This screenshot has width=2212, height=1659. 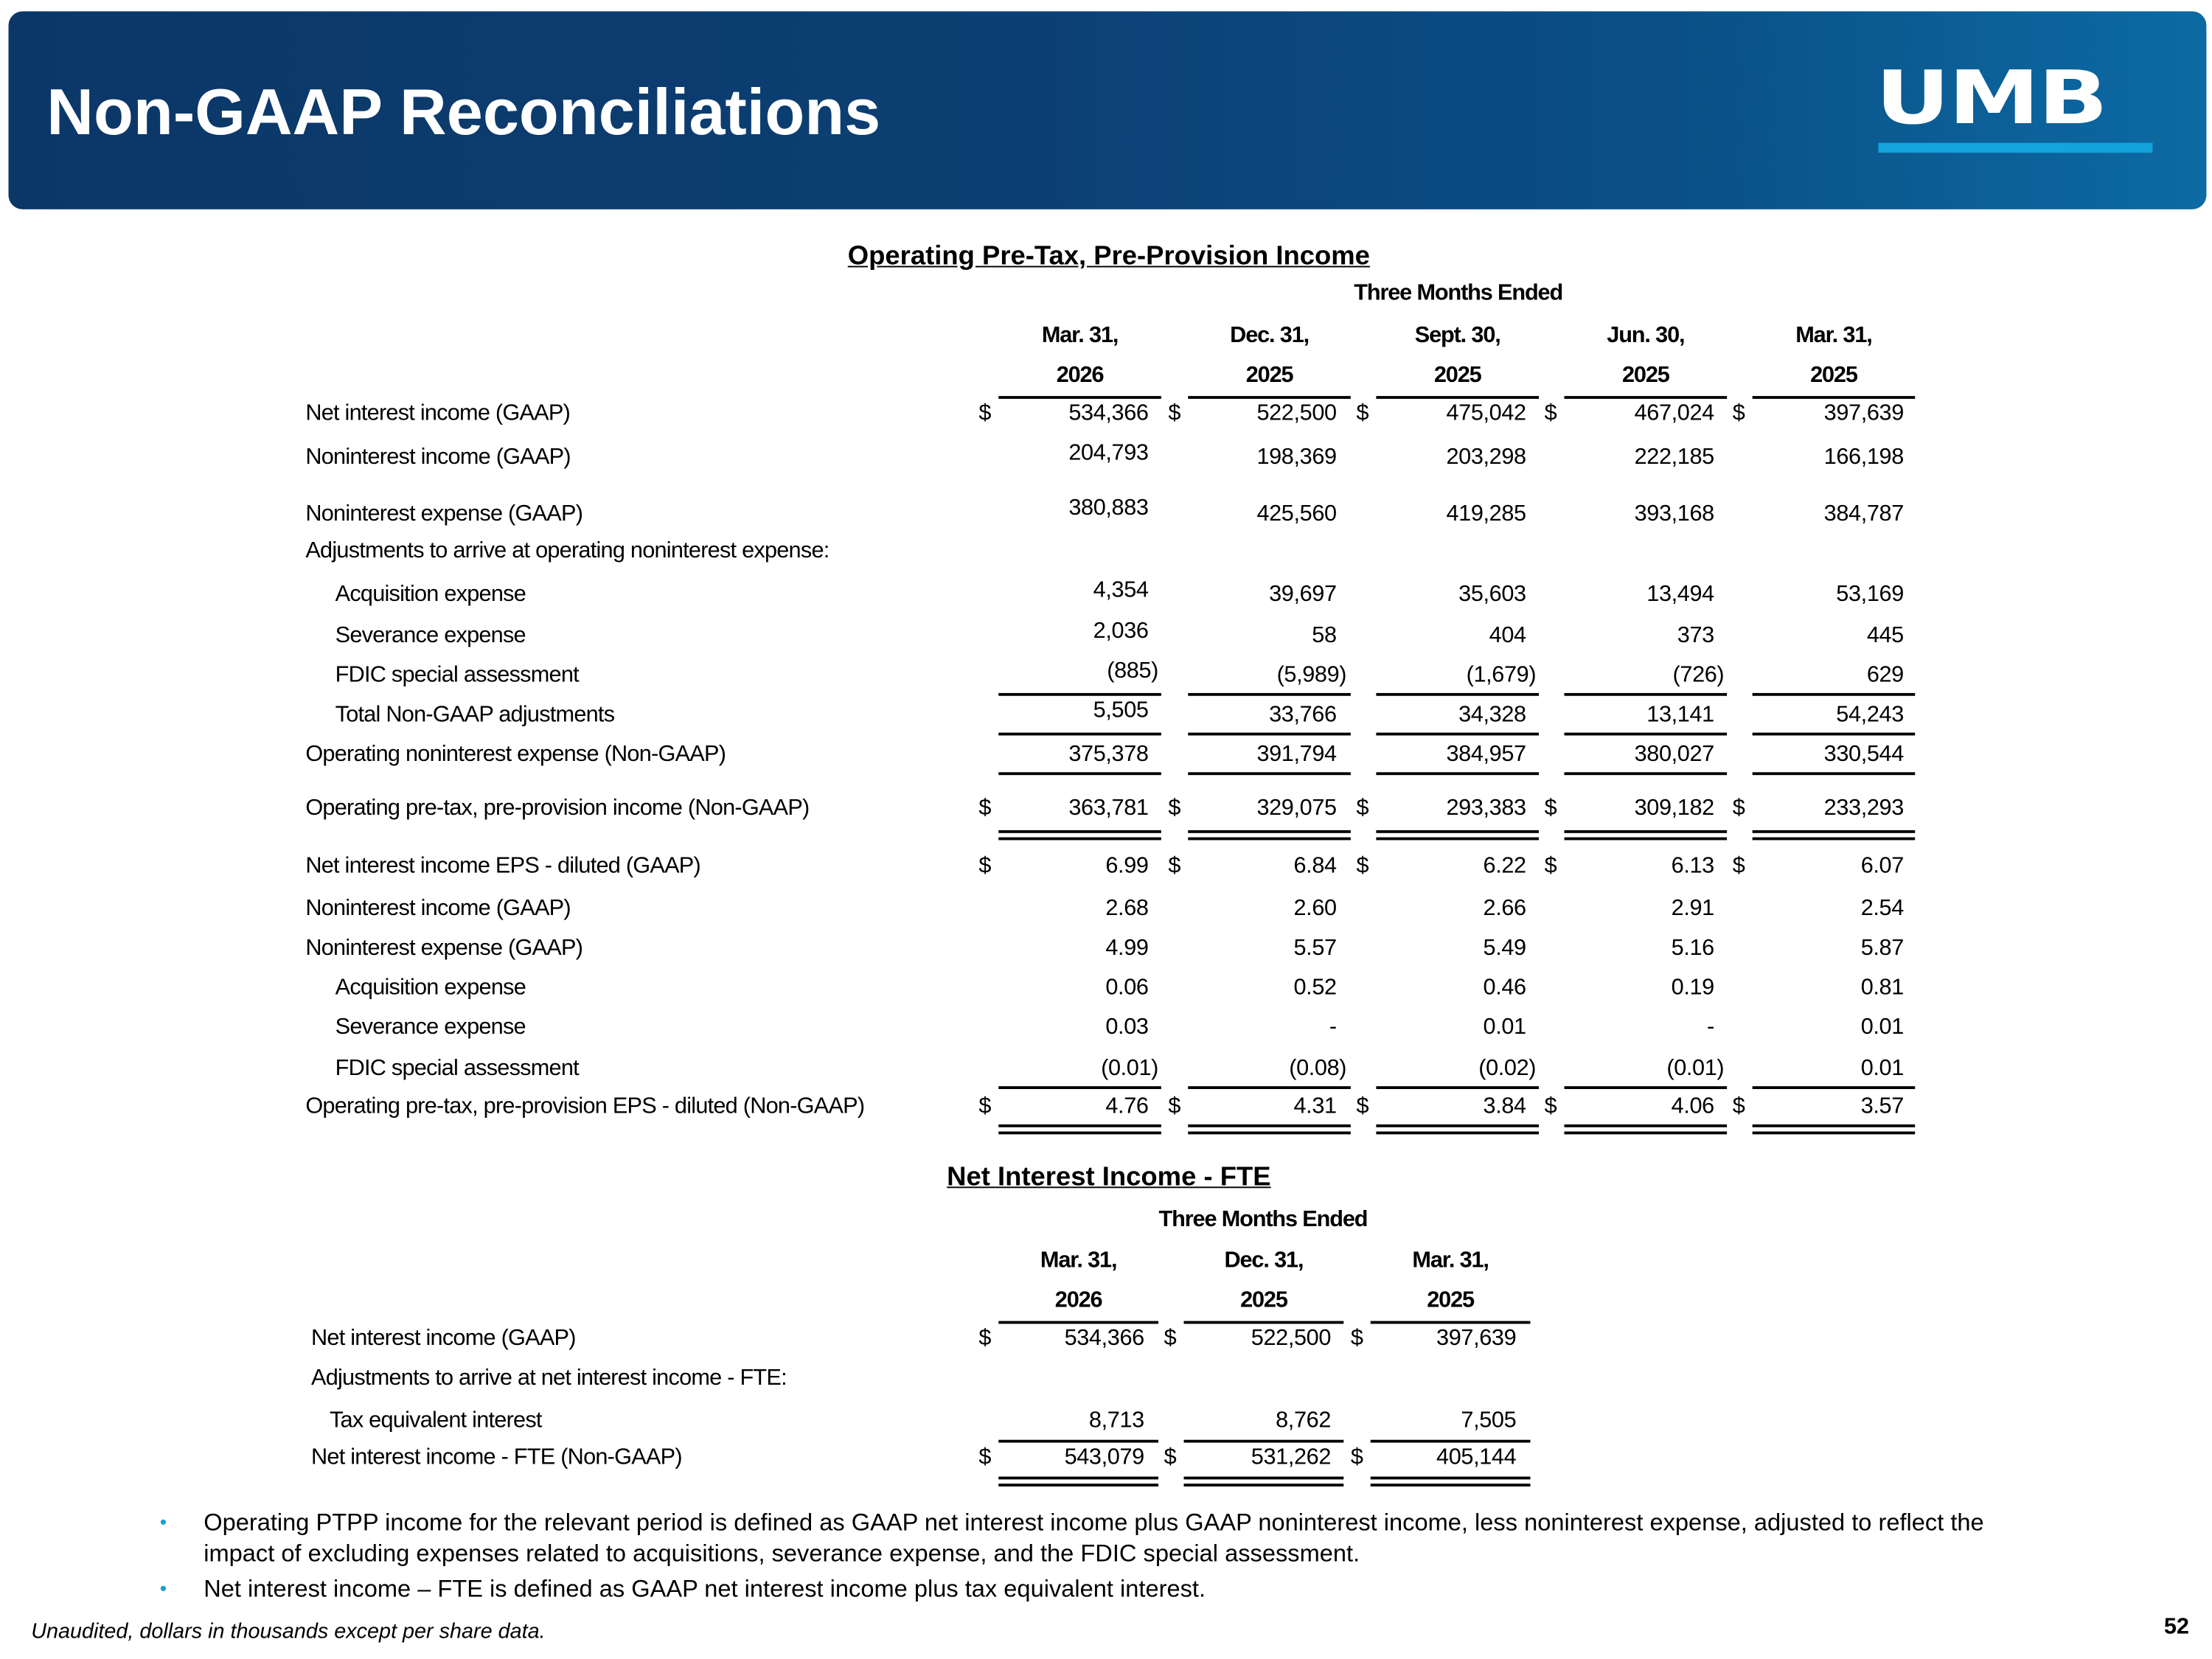 I want to click on cell-value: 375,378, so click(x=1108, y=754).